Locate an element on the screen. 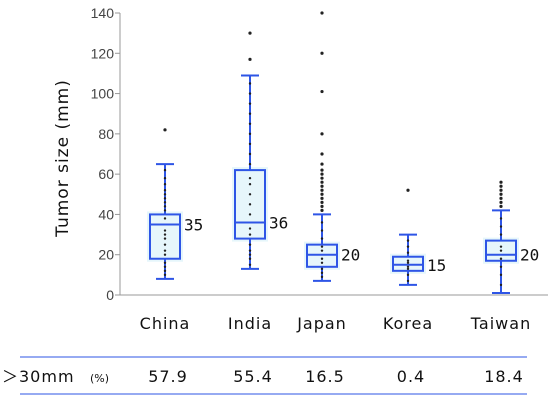  median-label: 15 is located at coordinates (436, 265).